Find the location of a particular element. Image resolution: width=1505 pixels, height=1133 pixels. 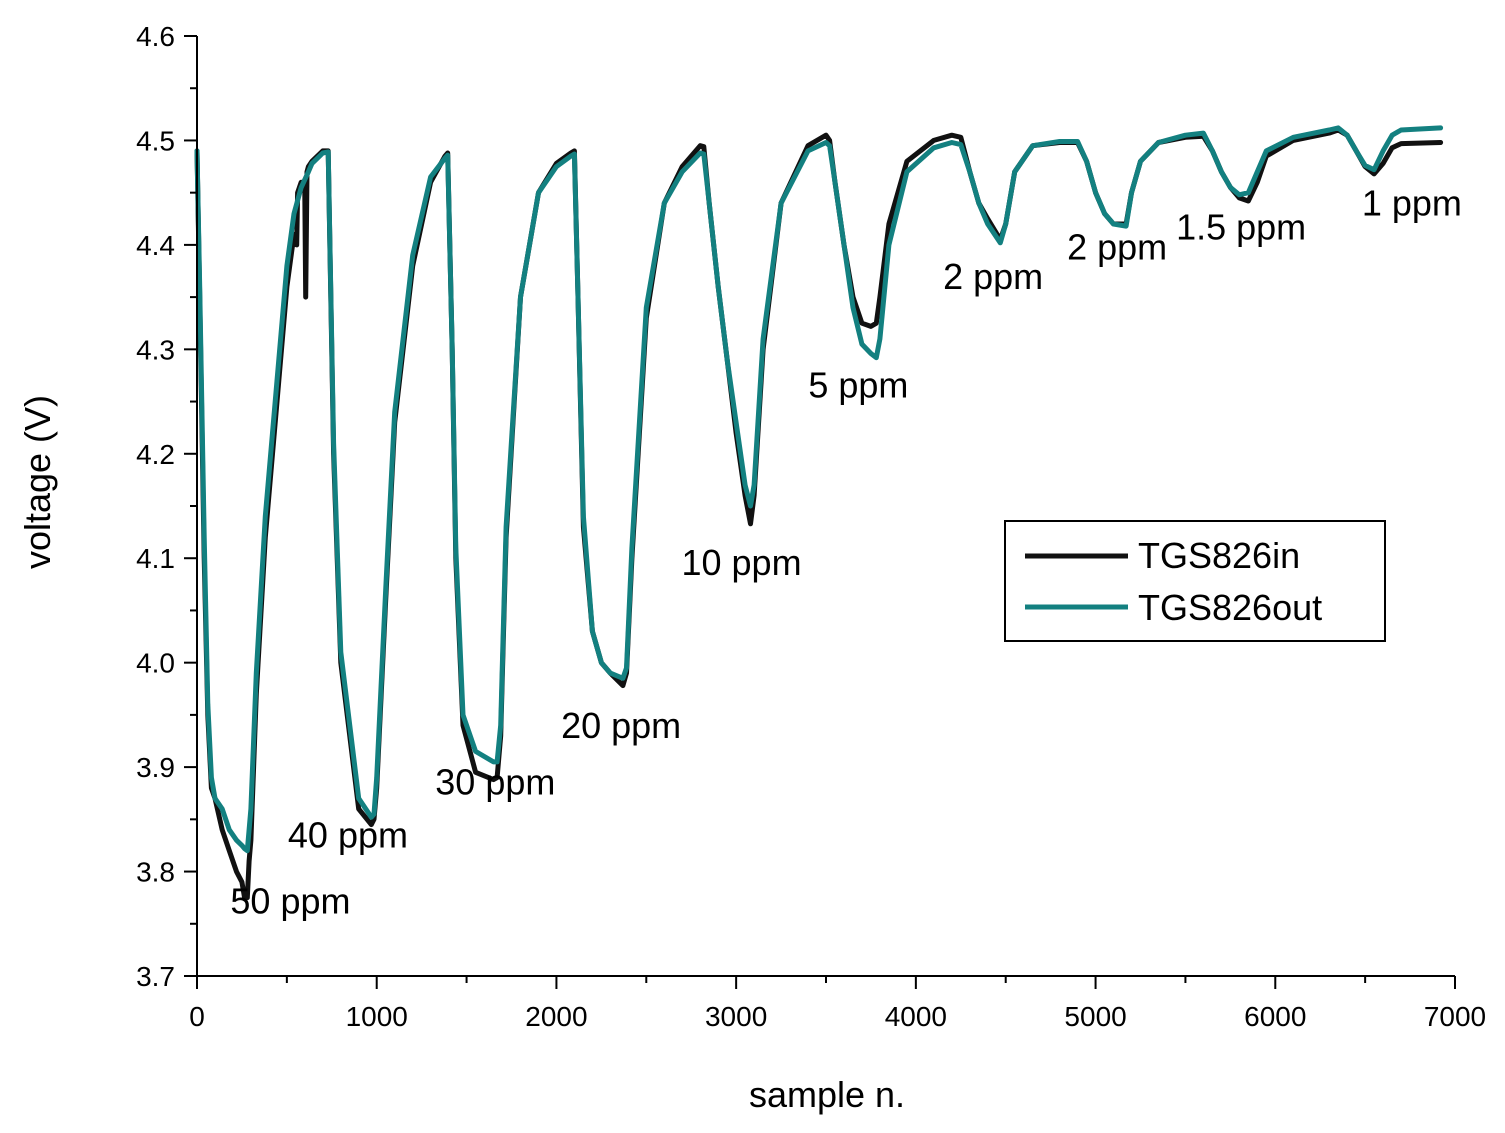

x-tick-label: 3000 is located at coordinates (736, 1016).